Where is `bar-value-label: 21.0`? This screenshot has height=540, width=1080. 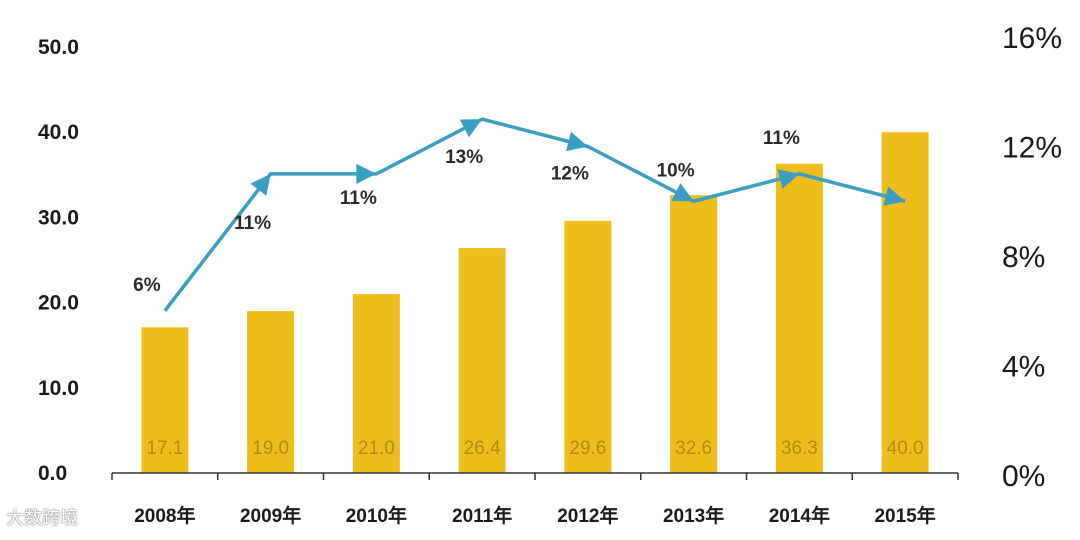 bar-value-label: 21.0 is located at coordinates (376, 448).